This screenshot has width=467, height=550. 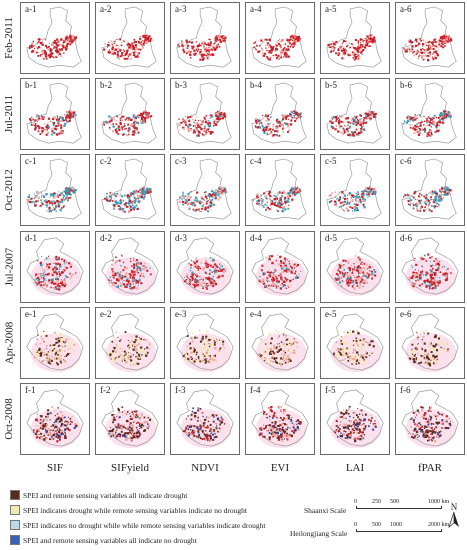 I want to click on panel-id-label: d-2, so click(x=106, y=238).